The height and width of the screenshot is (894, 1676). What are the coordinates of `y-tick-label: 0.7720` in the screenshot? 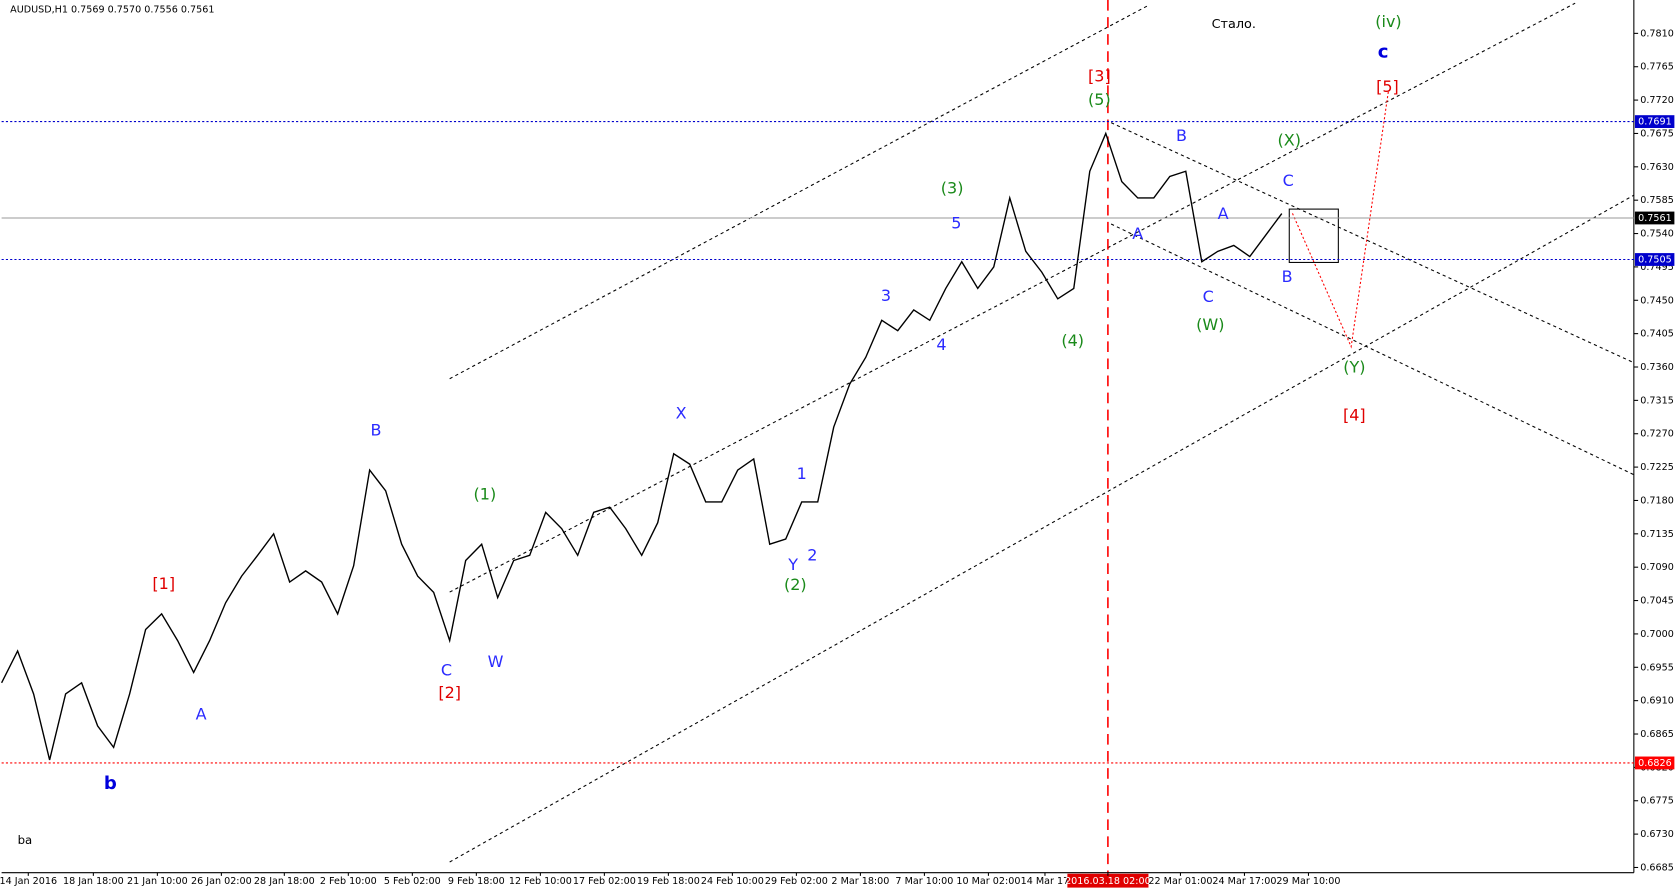 It's located at (1657, 100).